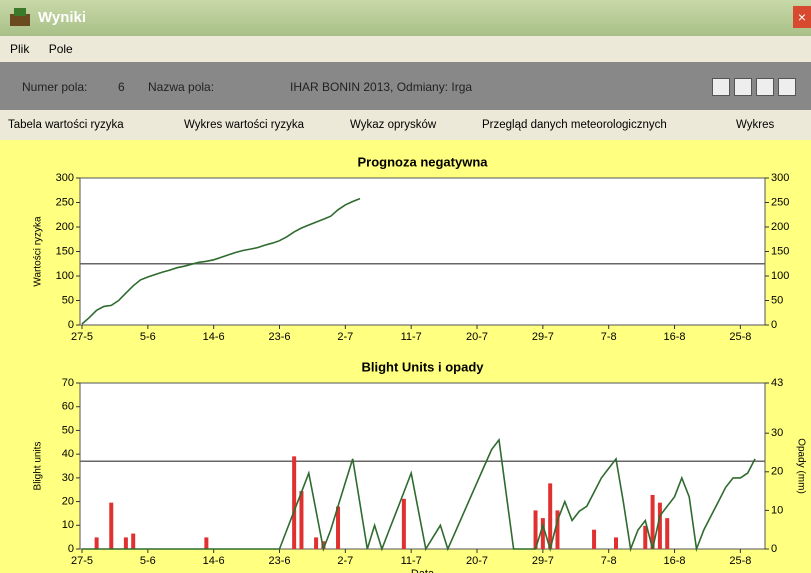 The height and width of the screenshot is (573, 811). I want to click on chart-title: Blight Units i opady, so click(422, 366).